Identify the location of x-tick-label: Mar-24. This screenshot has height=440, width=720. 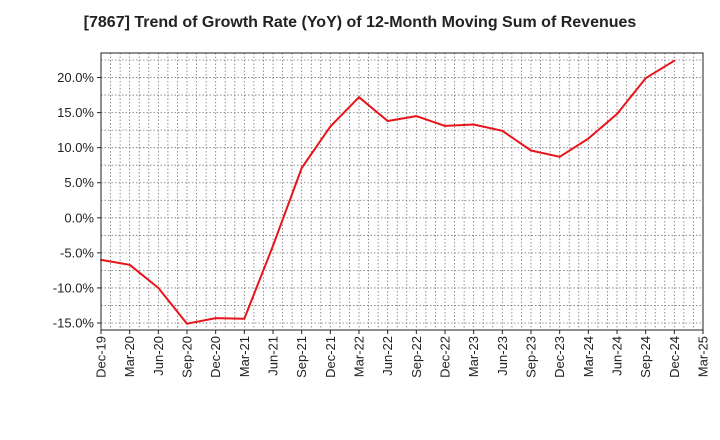
(588, 356).